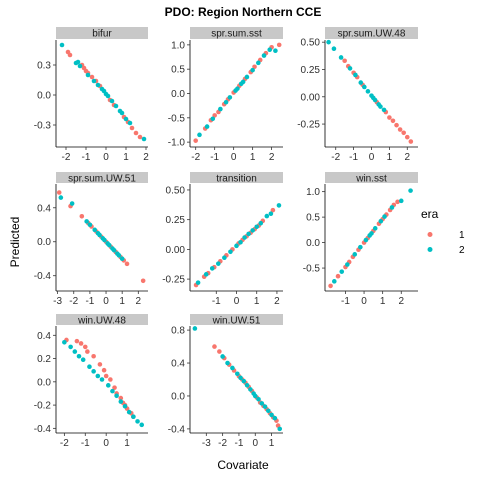 This screenshot has height=485, width=480. I want to click on legend-entries: 12, so click(446, 243).